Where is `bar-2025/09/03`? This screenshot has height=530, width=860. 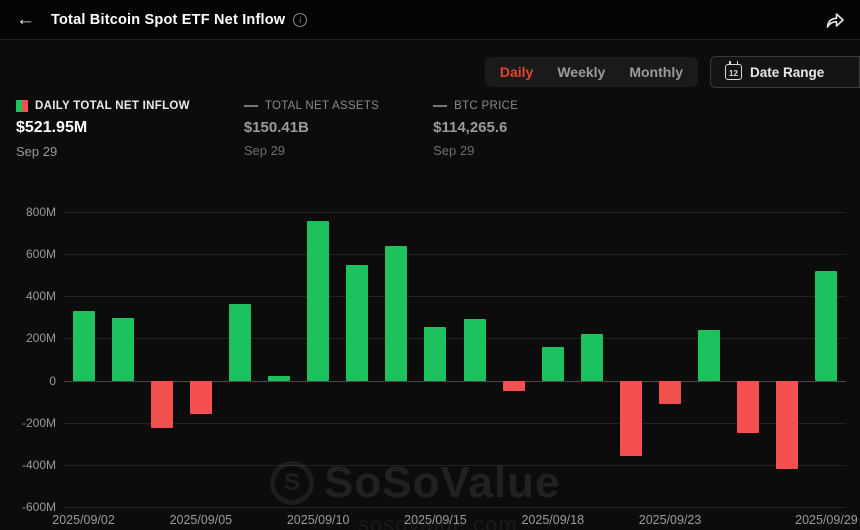
bar-2025/09/03 is located at coordinates (122, 349).